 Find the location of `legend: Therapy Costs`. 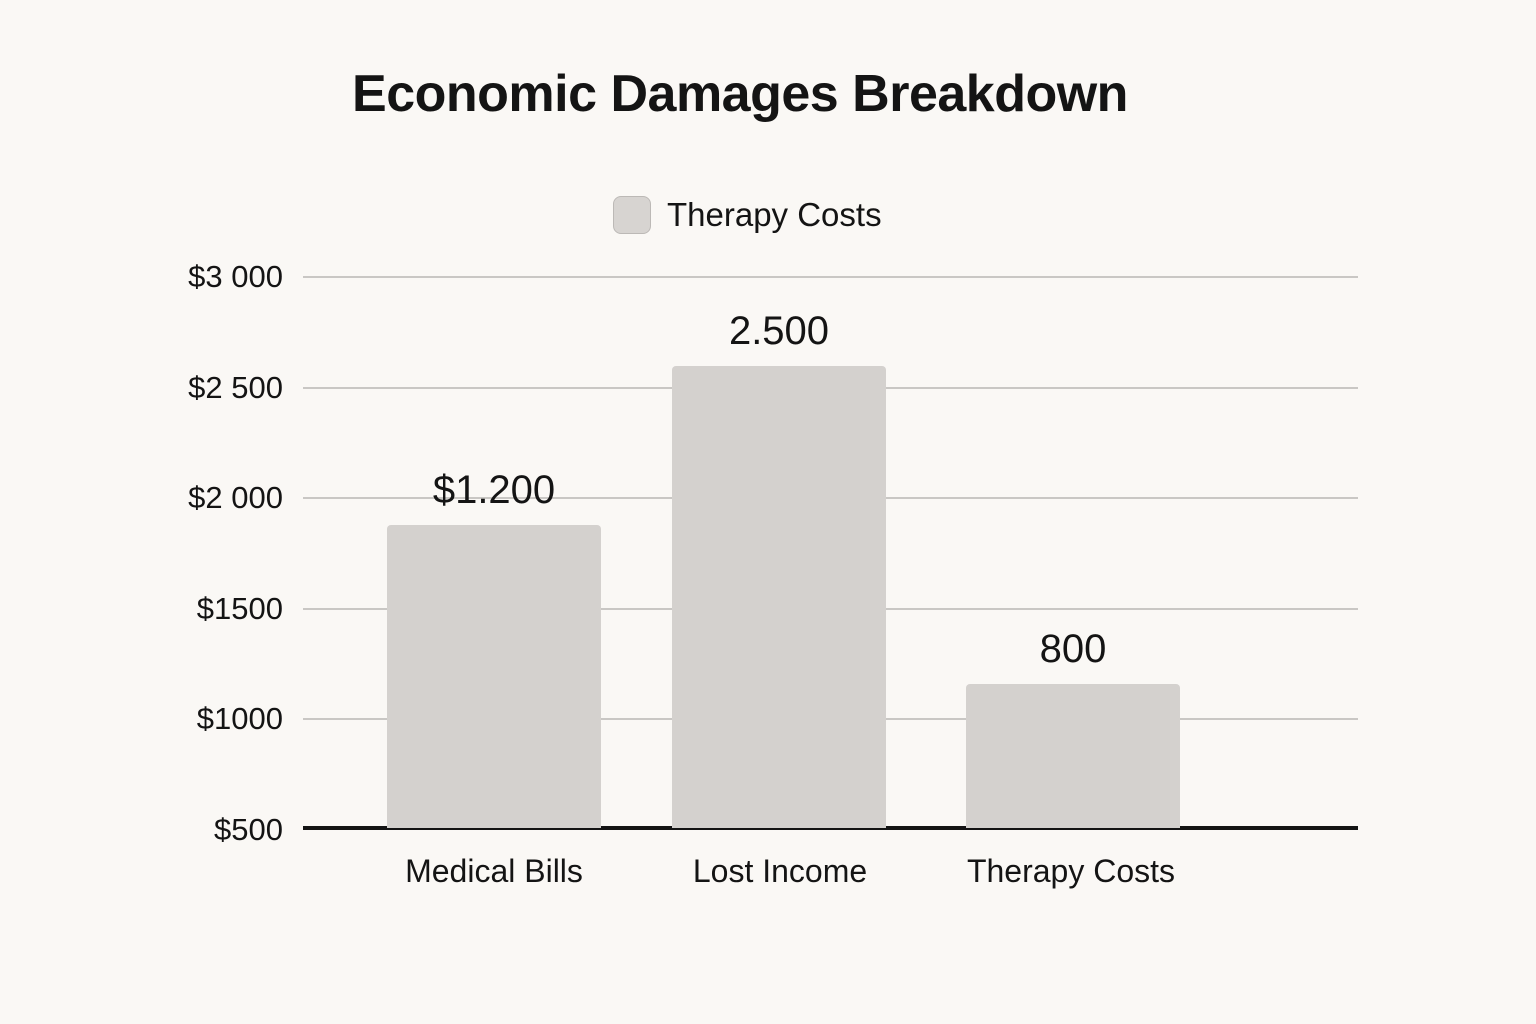

legend: Therapy Costs is located at coordinates (747, 215).